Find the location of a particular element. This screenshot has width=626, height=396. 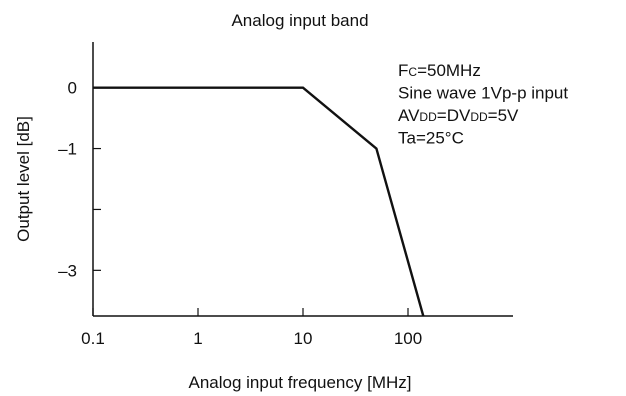

annotation: FC=50MHz is located at coordinates (439, 70).